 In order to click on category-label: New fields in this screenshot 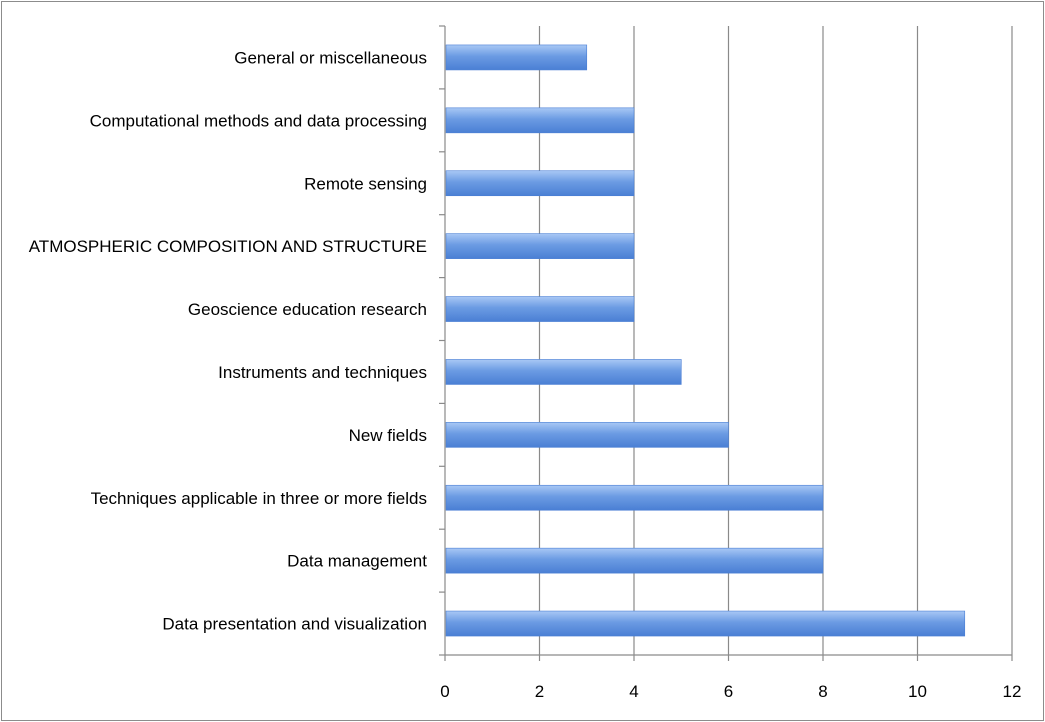, I will do `click(388, 435)`.